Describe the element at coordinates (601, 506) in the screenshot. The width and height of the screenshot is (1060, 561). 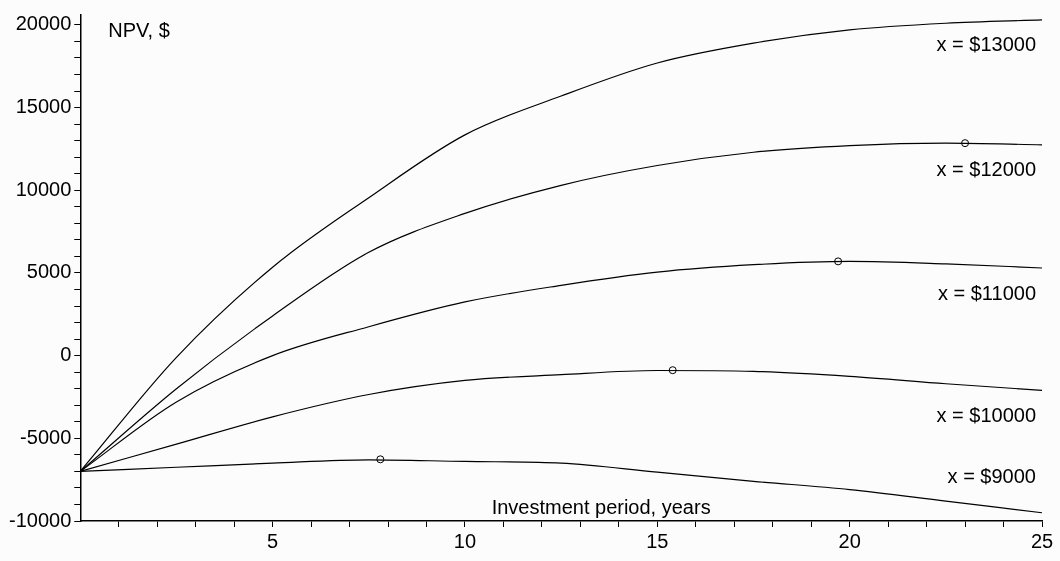
I see `x-axis-title: Investment period, years` at that location.